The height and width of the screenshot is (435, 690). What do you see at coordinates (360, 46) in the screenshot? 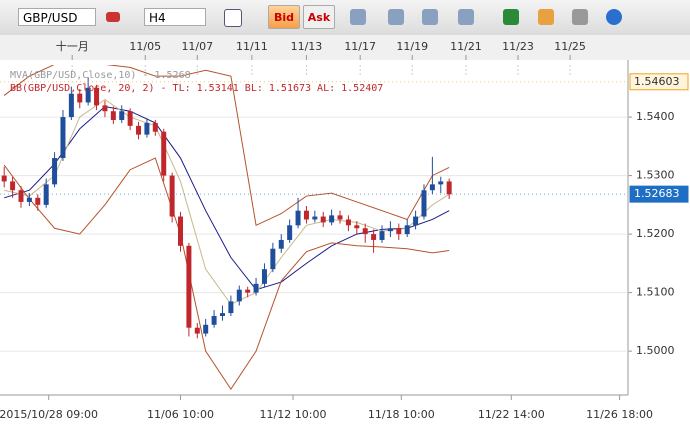
I see `top-tick-label: 11/17` at bounding box center [360, 46].